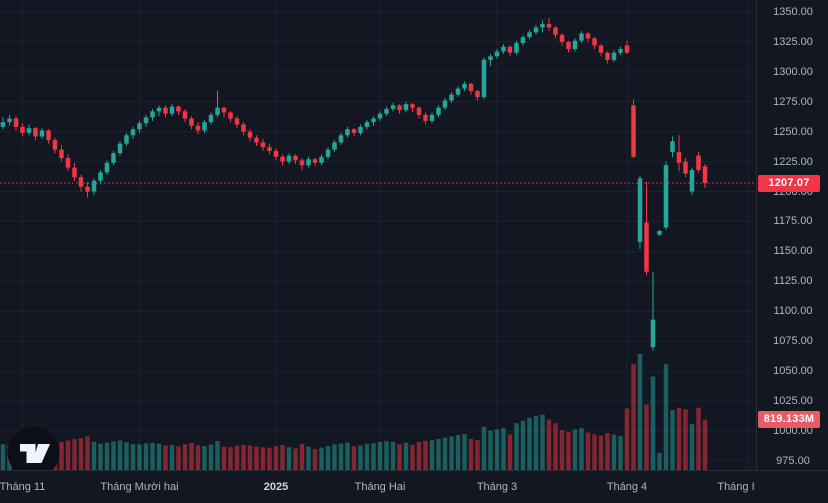  I want to click on price-tick-label: 1050.00, so click(793, 371).